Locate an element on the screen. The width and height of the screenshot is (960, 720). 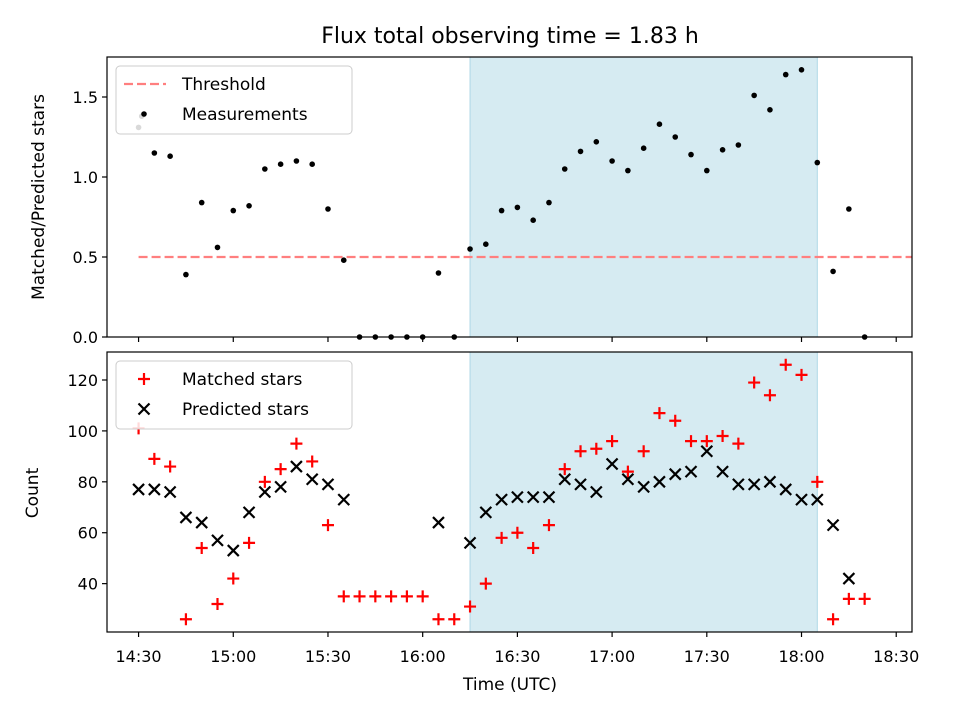
legend: Matched stars Predicted stars is located at coordinates (234, 395).